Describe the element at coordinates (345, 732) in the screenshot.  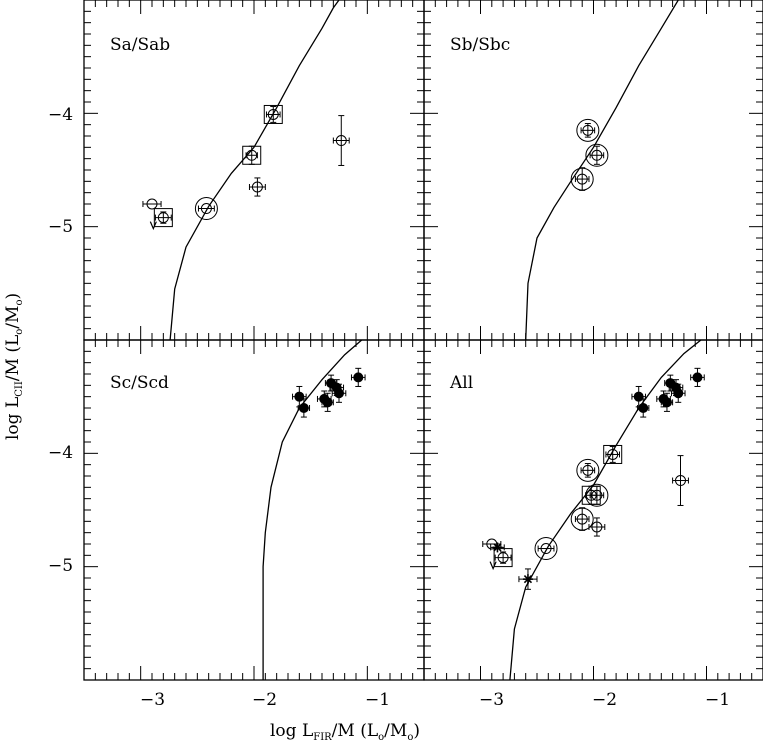
I see `x-axis-label: log LFIR/M (Lo/Mo)` at that location.